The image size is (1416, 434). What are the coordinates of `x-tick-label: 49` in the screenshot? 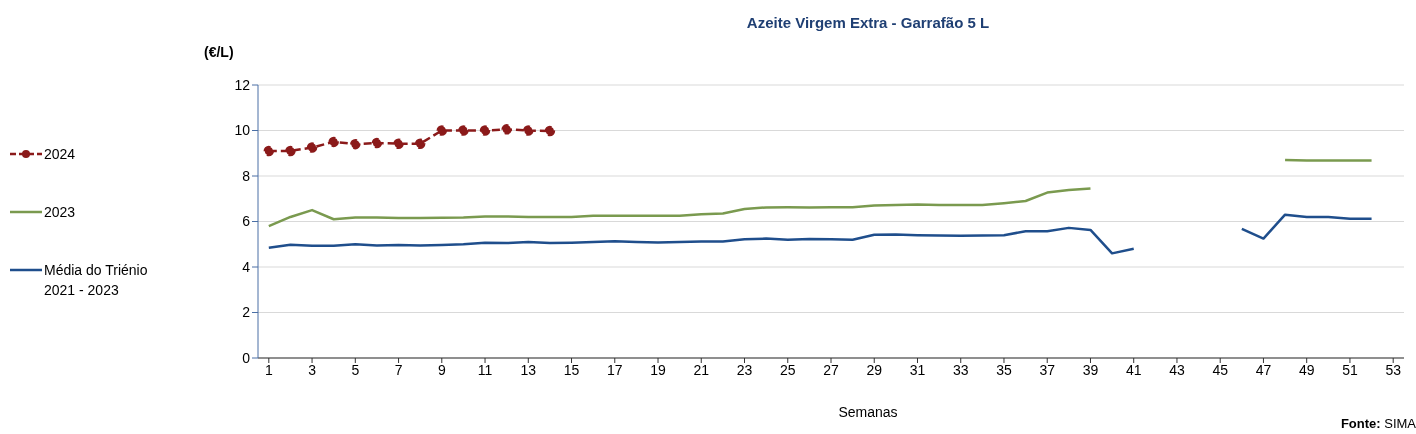 It's located at (1306, 369).